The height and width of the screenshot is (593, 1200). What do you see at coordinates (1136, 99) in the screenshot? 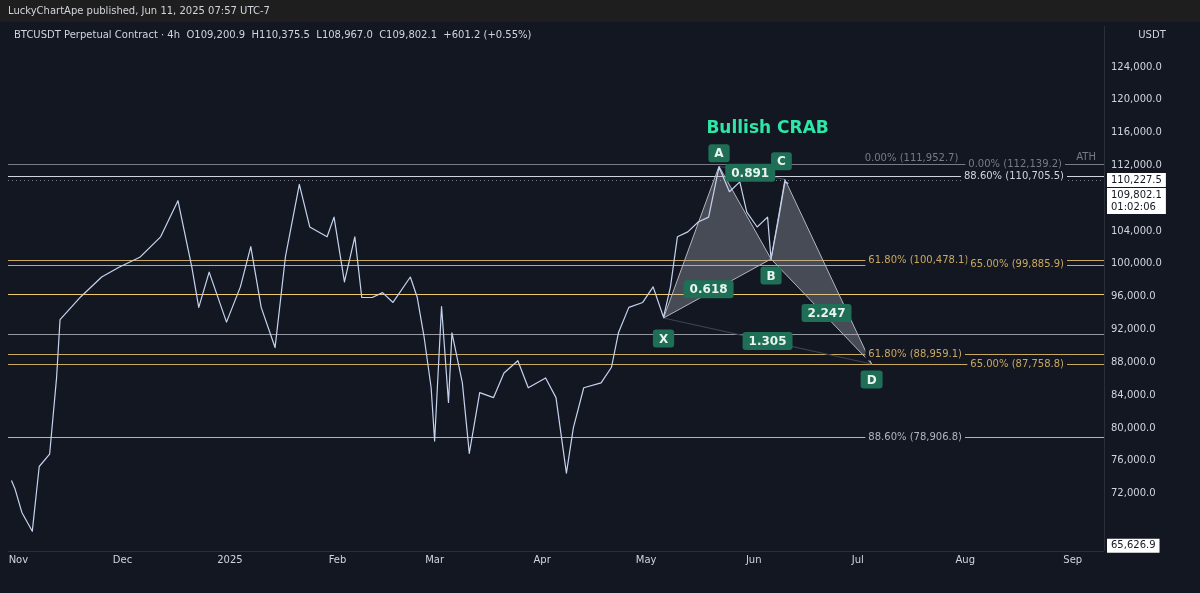
I see `y-tick-label: 120,000.0` at bounding box center [1136, 99].